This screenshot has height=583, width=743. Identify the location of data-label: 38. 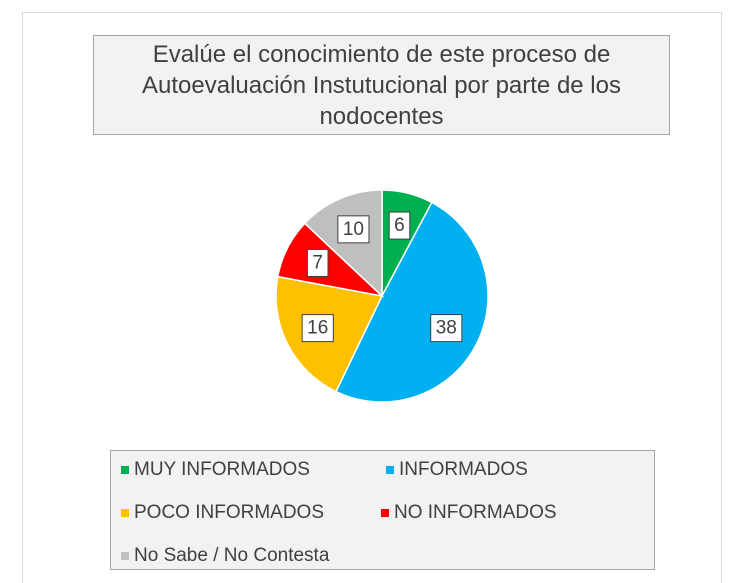
(446, 328).